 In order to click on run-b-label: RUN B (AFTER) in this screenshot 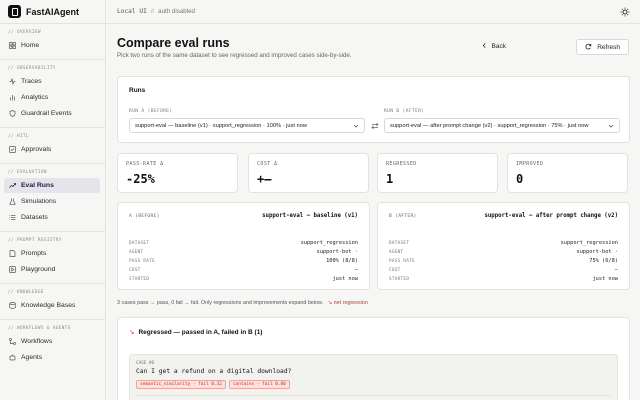, I will do `click(404, 111)`.